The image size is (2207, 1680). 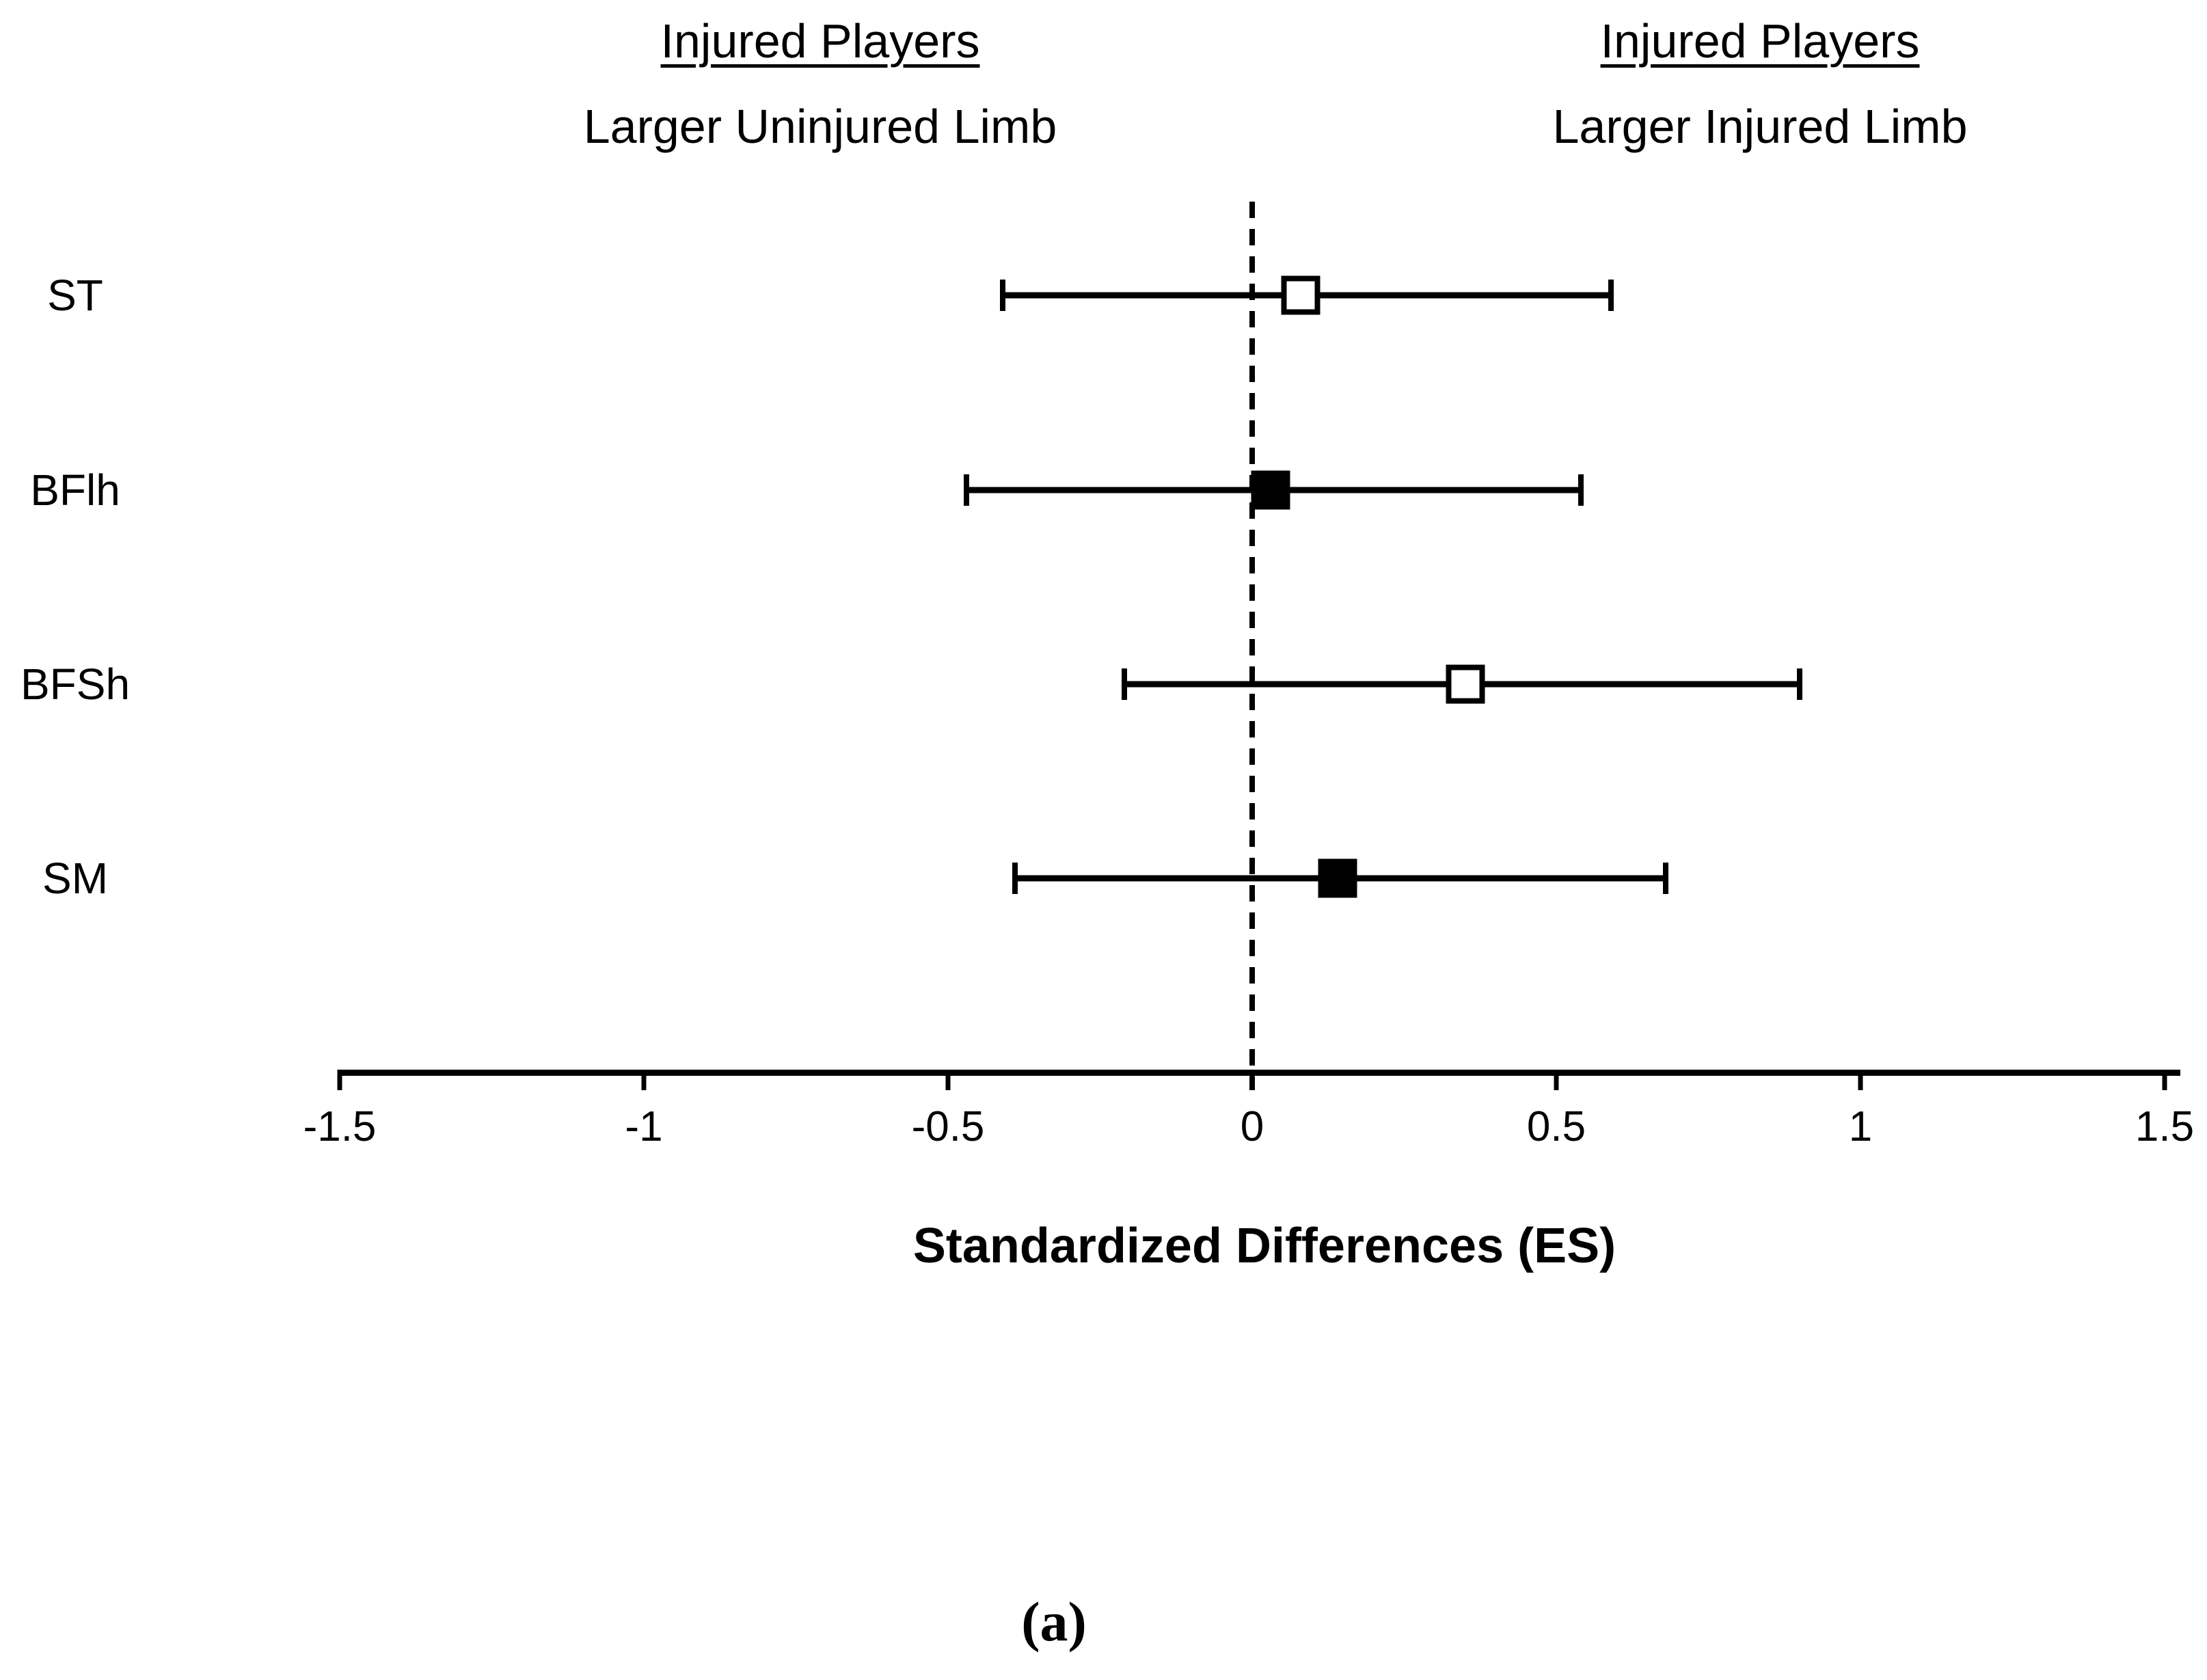 What do you see at coordinates (1301, 295) in the screenshot?
I see `es-marker-ST` at bounding box center [1301, 295].